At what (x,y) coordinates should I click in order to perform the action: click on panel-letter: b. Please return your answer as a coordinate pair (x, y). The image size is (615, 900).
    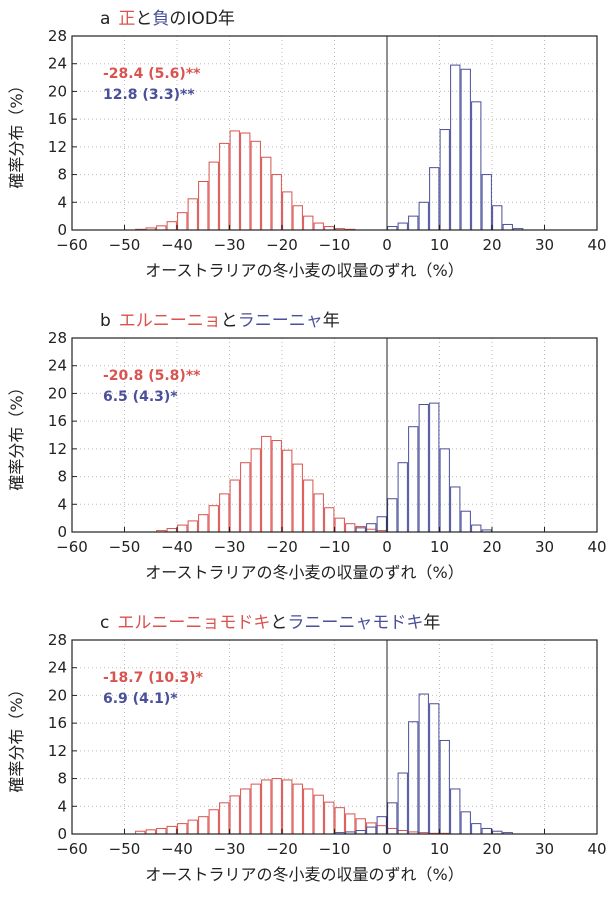
    Looking at the image, I should click on (105, 321).